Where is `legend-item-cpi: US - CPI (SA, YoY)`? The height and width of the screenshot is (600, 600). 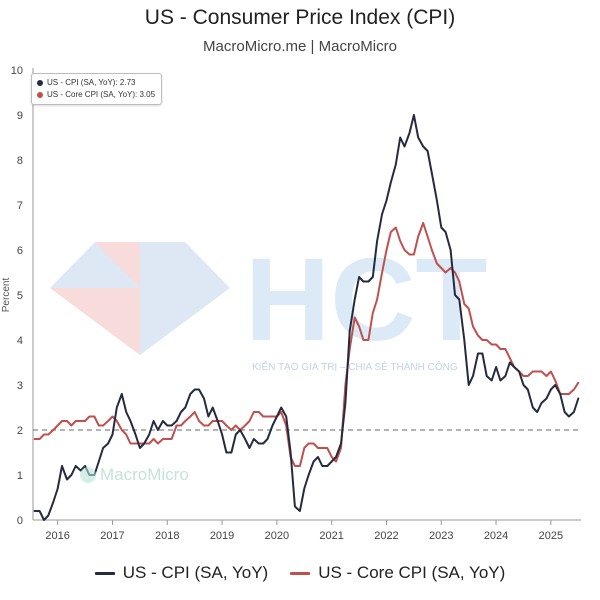 legend-item-cpi: US - CPI (SA, YoY) is located at coordinates (181, 573).